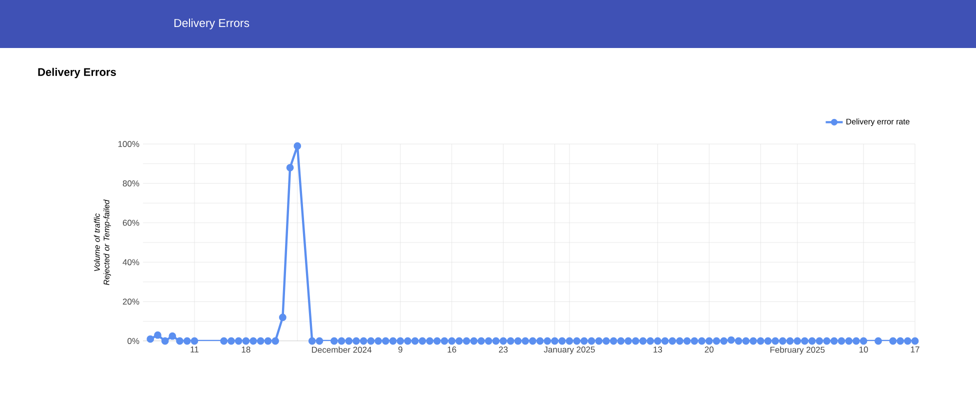 The image size is (976, 403). Describe the element at coordinates (131, 183) in the screenshot. I see `y-tick-label: 80%` at that location.